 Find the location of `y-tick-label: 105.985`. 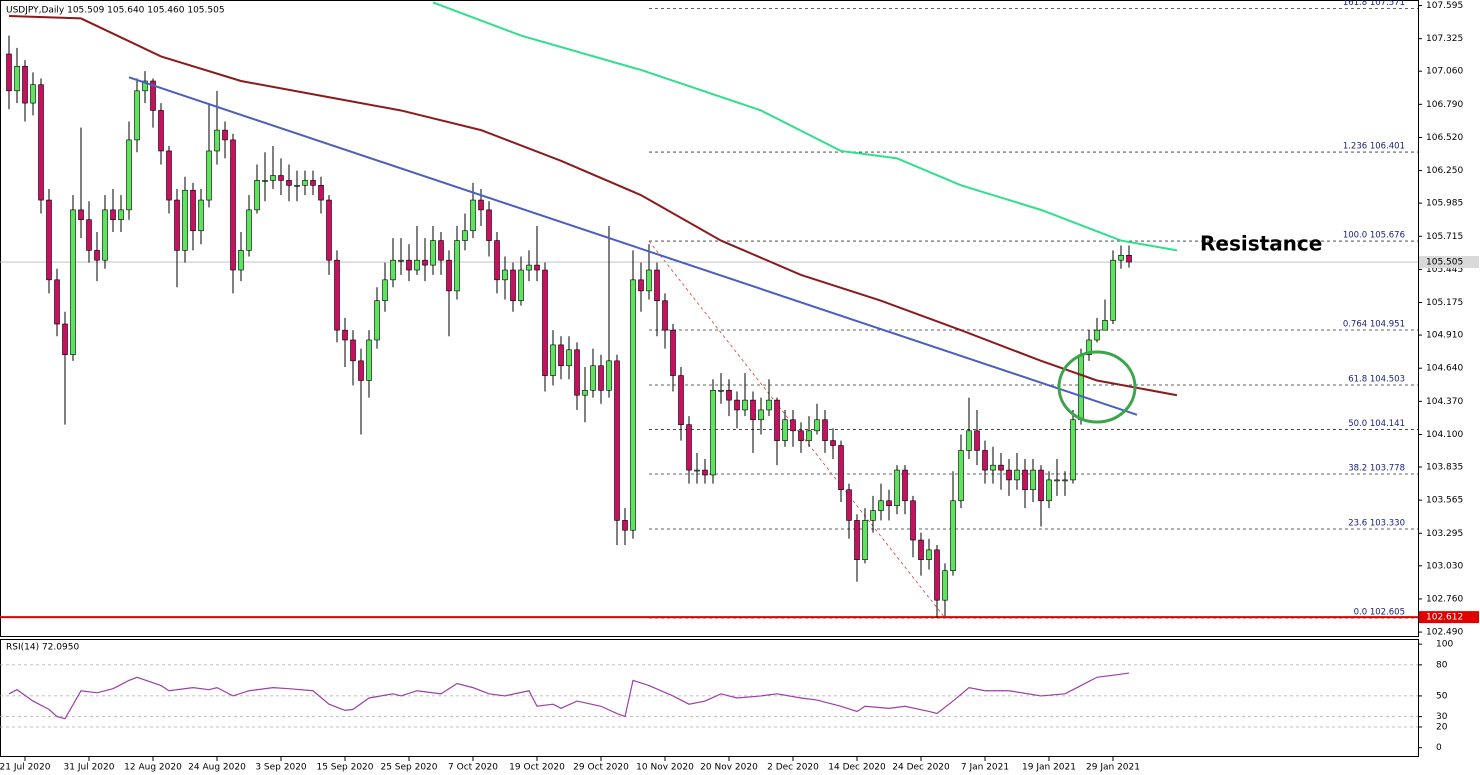

y-tick-label: 105.985 is located at coordinates (1444, 204).